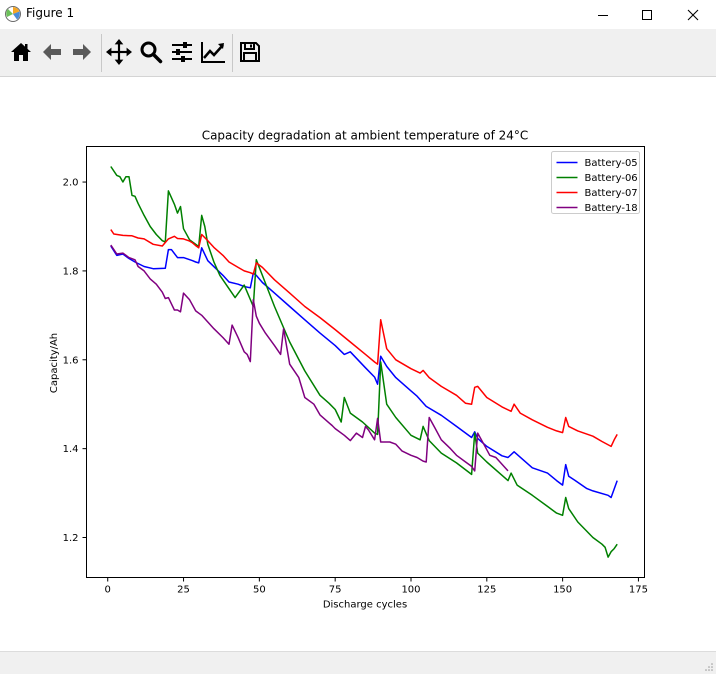 This screenshot has width=716, height=674. I want to click on y-axis: 1.2 1.4 1.6 1.8 2.0, so click(75, 361).